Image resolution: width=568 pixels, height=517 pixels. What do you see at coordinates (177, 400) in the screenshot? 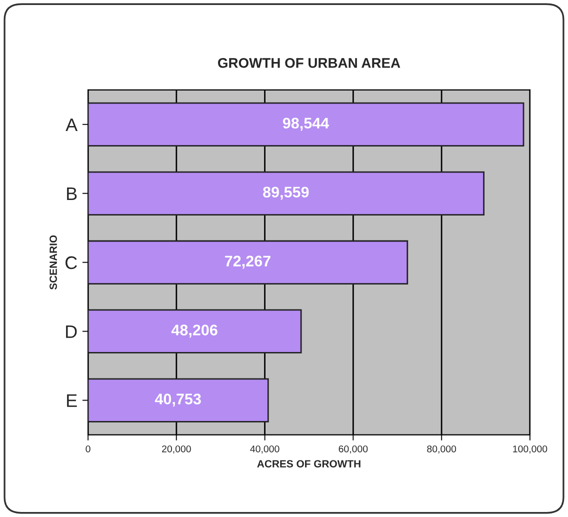
I see `data-label: 40,753` at bounding box center [177, 400].